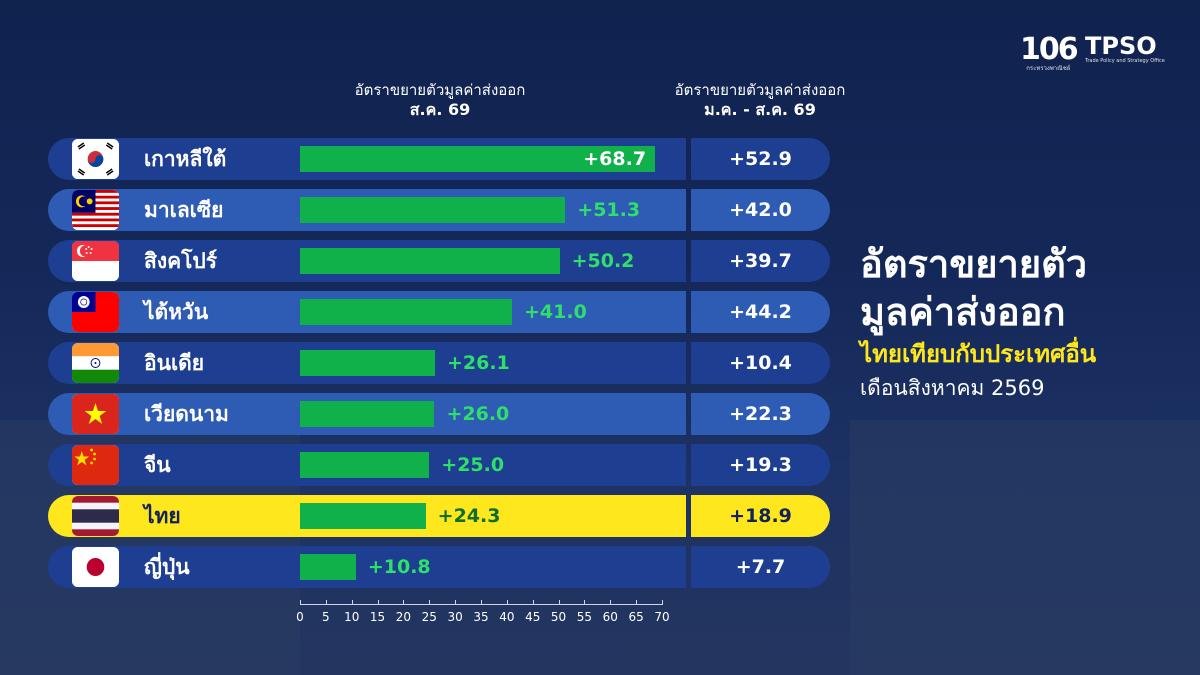  I want to click on ytd-value-label: +19.3, so click(760, 465).